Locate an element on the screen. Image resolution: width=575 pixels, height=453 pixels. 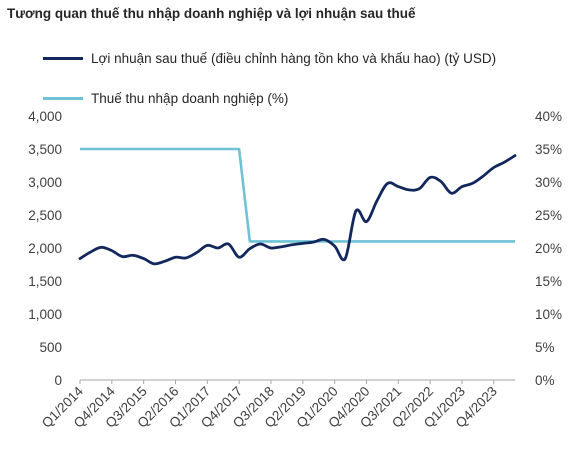
y-left-tick-label: 3,000 is located at coordinates (45, 182).